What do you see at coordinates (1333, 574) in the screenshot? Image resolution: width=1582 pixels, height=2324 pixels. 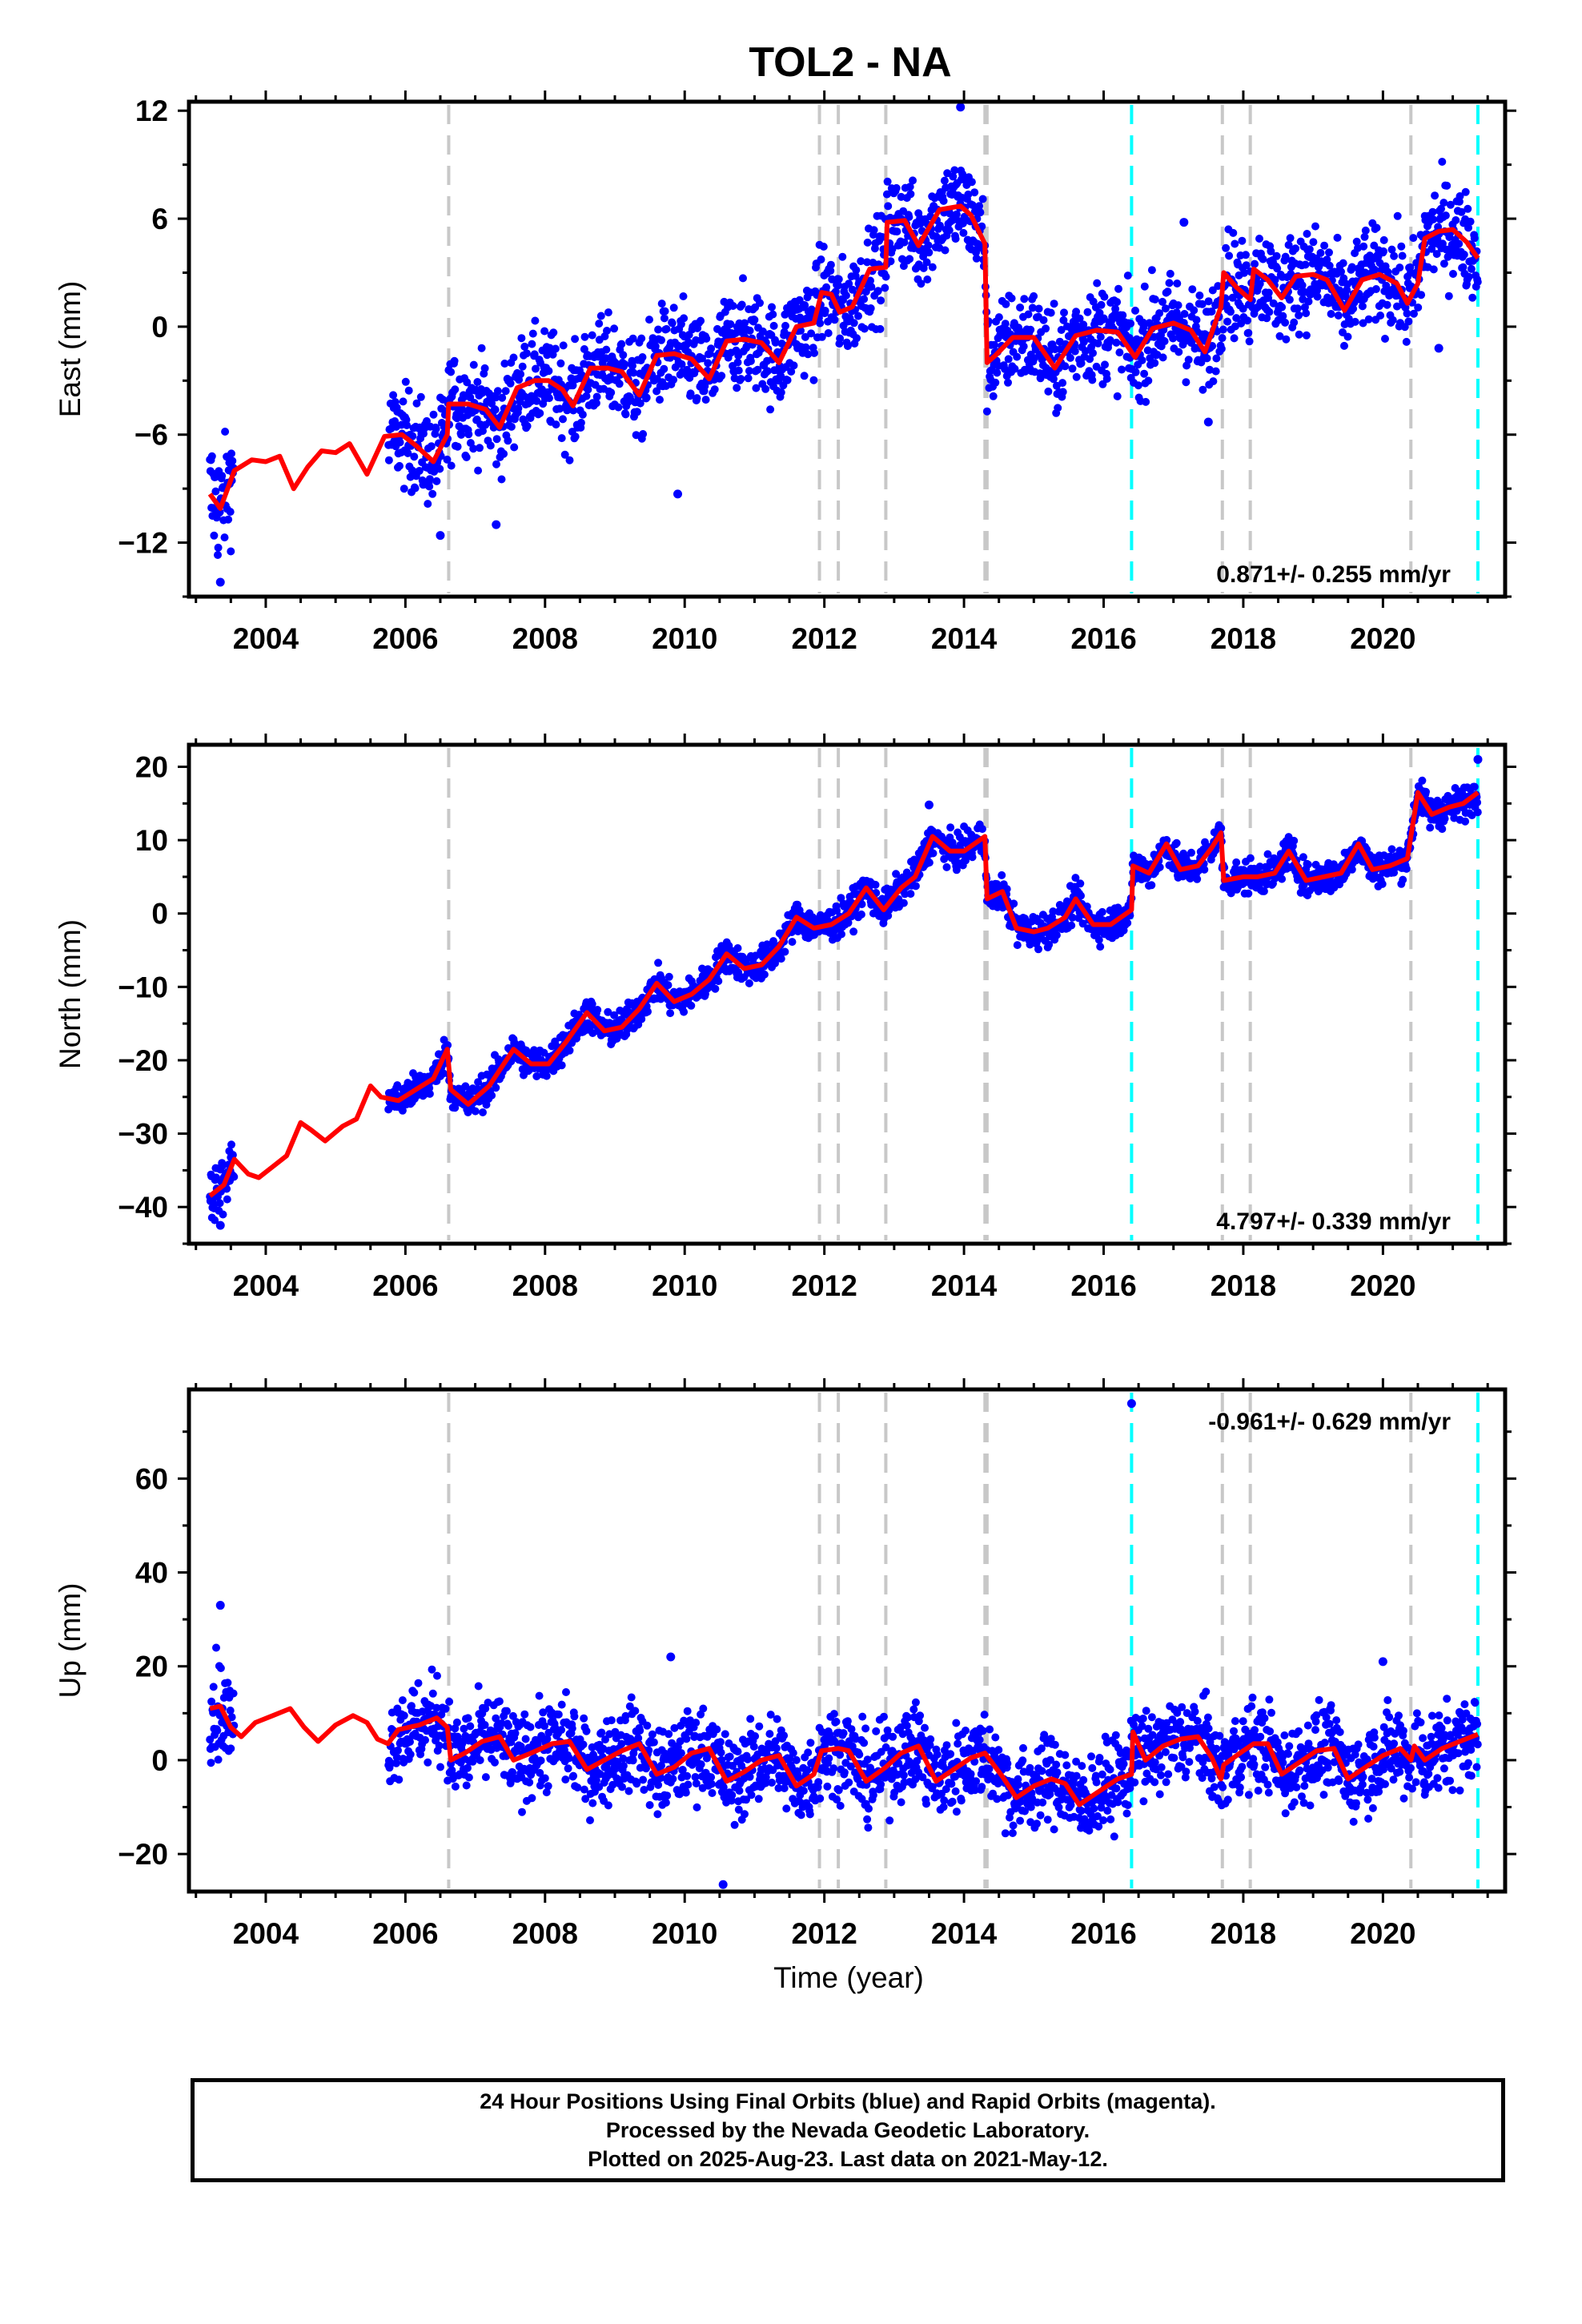 I see `rate-label: 0.871+/- 0.255 mm/yr` at bounding box center [1333, 574].